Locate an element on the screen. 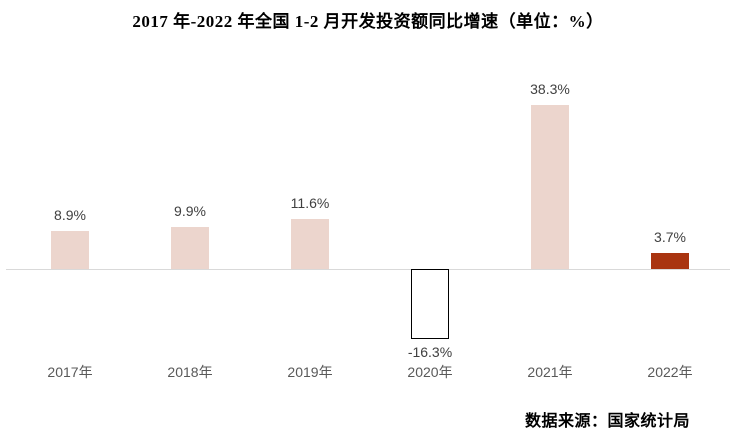 The image size is (736, 444). bar-2021年 is located at coordinates (550, 187).